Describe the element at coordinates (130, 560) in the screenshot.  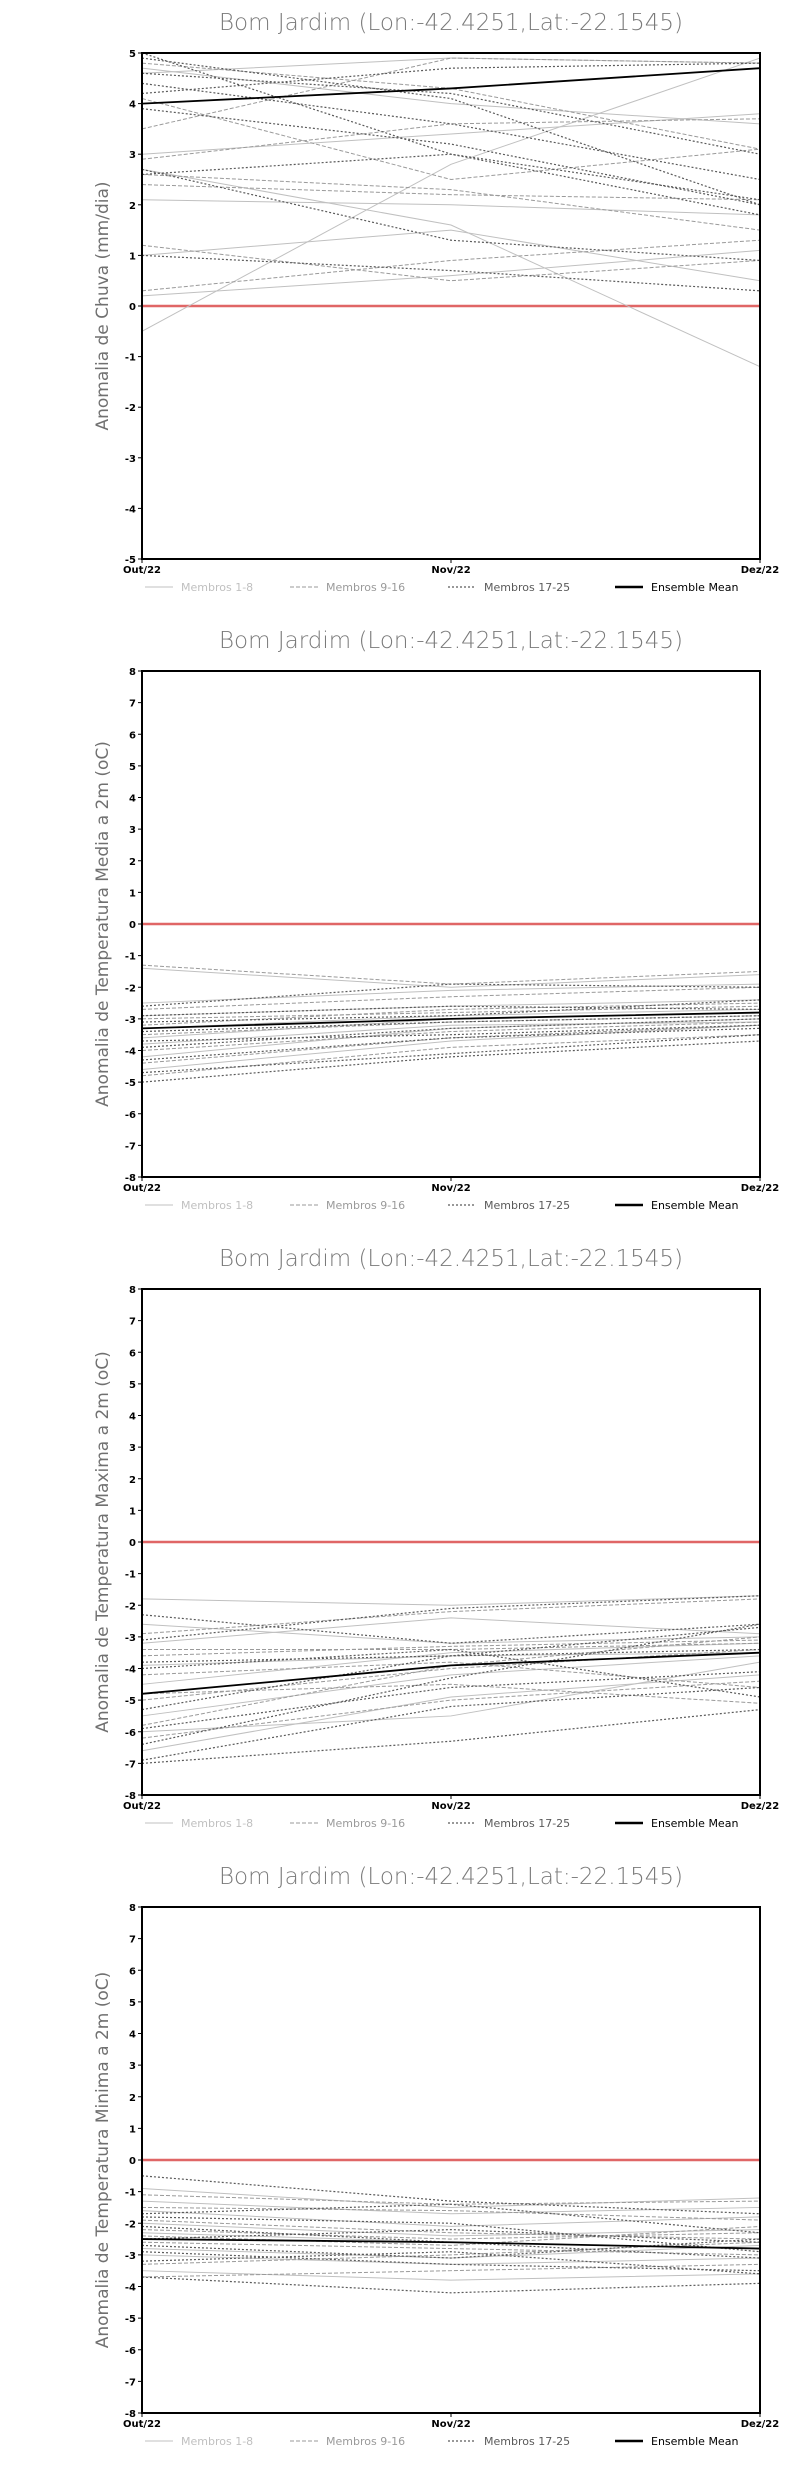
I see `y-tick-label: -5` at that location.